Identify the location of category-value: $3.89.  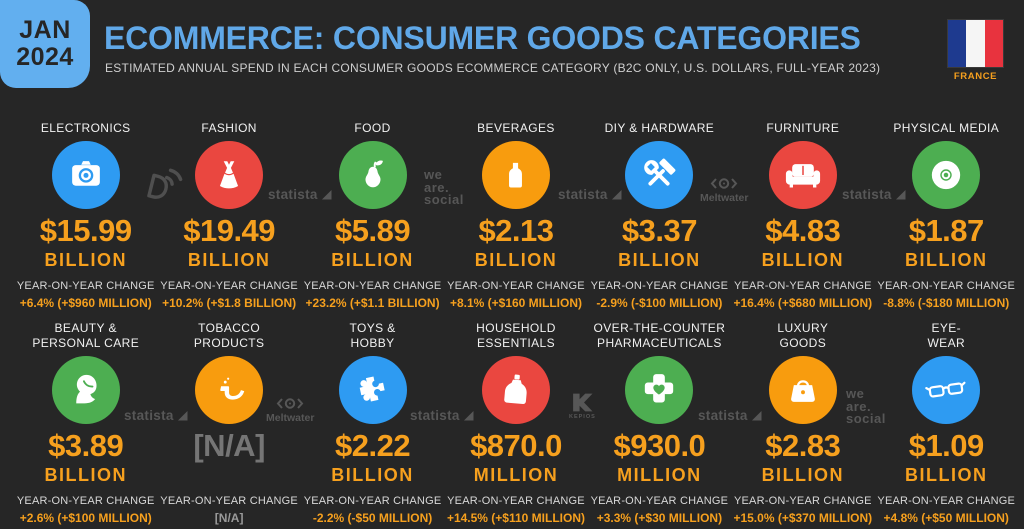
(86, 445).